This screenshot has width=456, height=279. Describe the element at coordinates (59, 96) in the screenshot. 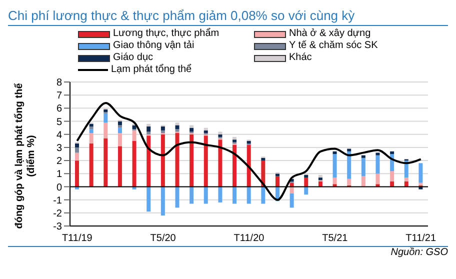

I see `y-tick-label: 7` at that location.